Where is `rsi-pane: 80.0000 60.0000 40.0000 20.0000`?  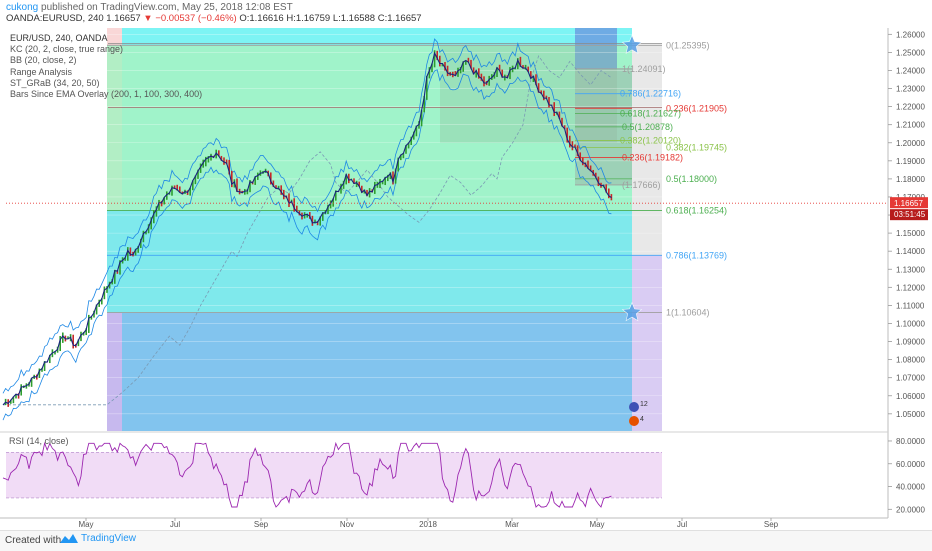
rsi-pane: 80.0000 60.0000 40.0000 20.0000 is located at coordinates (462, 472).